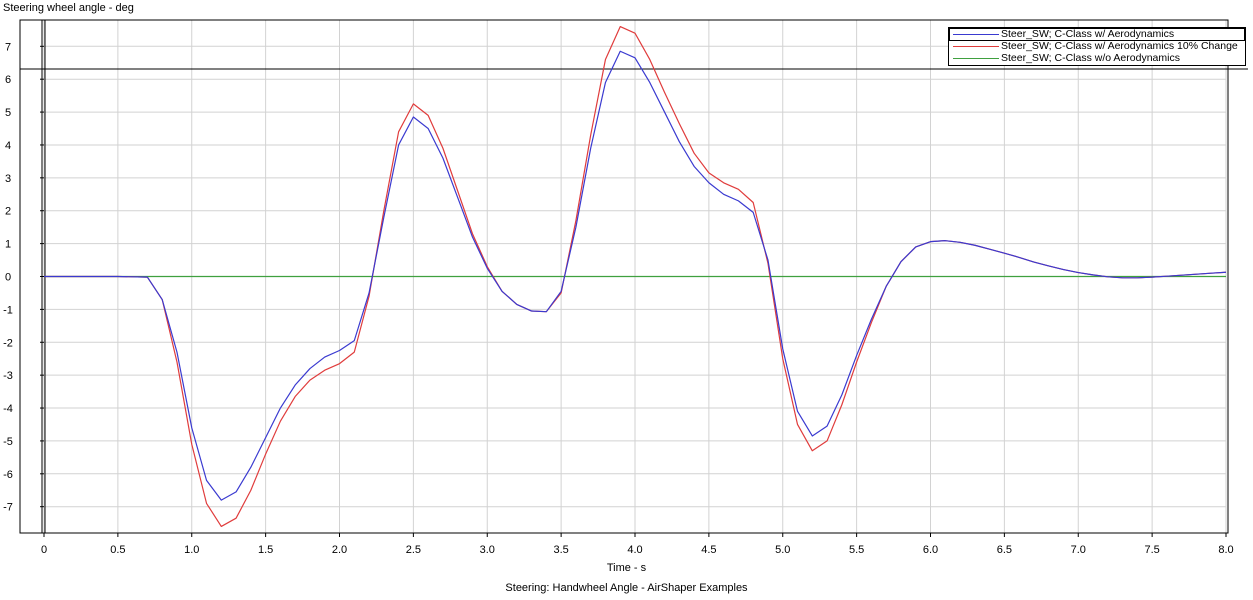  What do you see at coordinates (8, 212) in the screenshot?
I see `y-tick-label: 2` at bounding box center [8, 212].